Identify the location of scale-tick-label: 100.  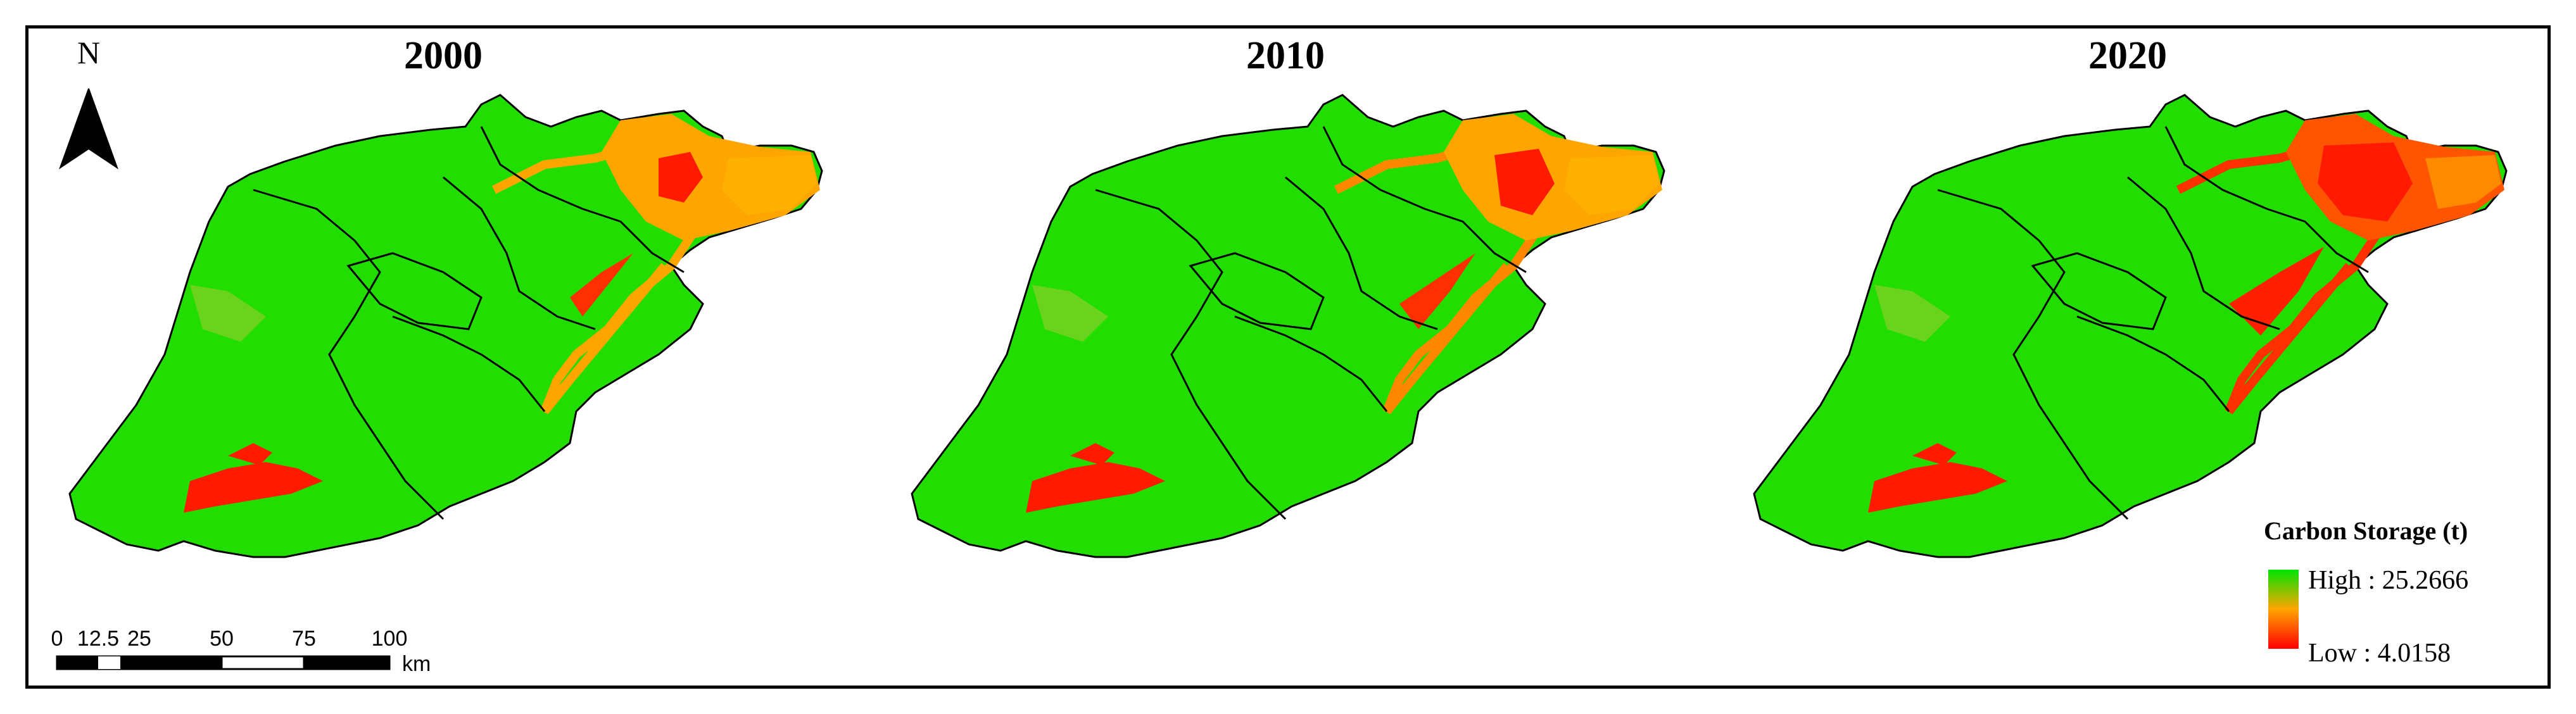
(390, 639).